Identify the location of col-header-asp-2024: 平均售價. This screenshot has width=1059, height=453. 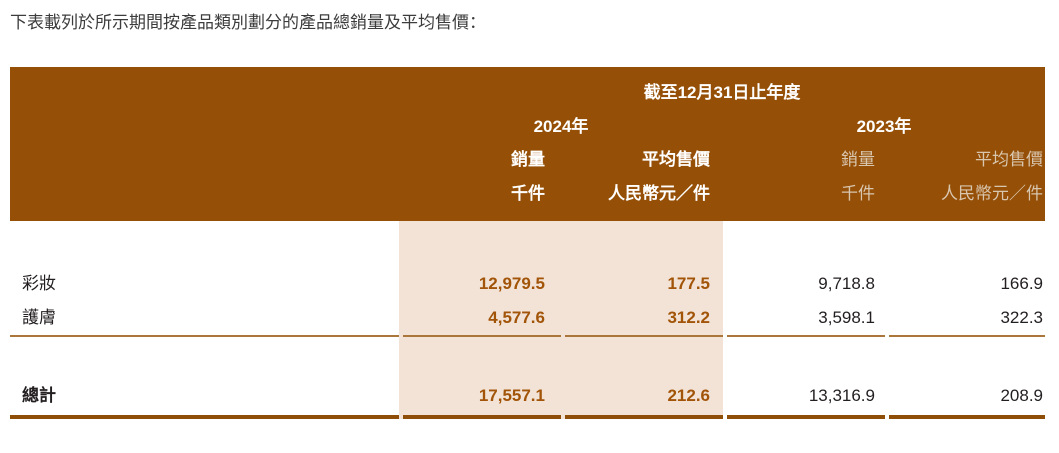
(676, 159).